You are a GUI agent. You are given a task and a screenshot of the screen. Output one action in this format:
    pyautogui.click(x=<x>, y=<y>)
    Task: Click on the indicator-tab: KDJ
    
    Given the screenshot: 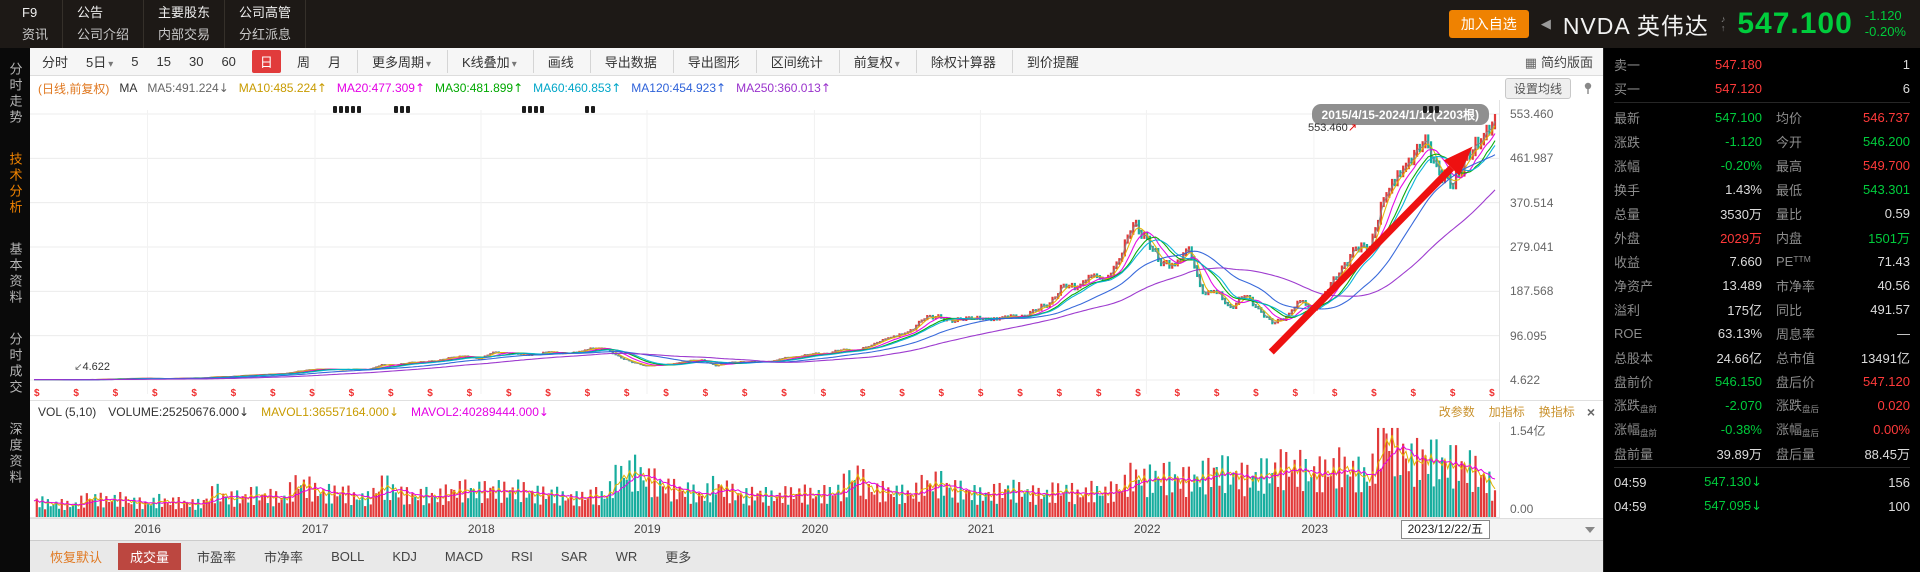 What is the action you would take?
    pyautogui.click(x=404, y=556)
    